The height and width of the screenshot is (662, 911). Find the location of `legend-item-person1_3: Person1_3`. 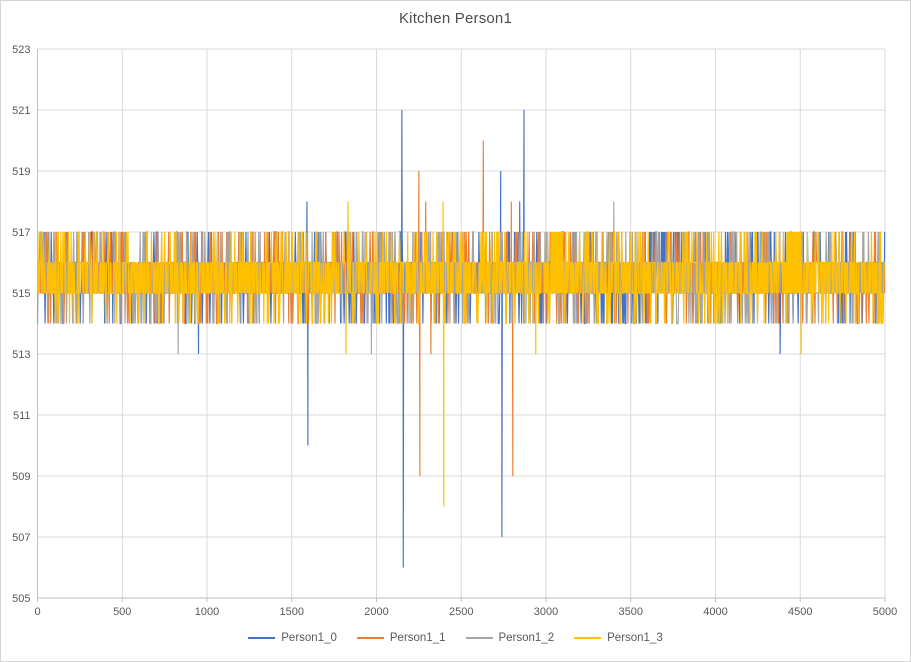

legend-item-person1_3: Person1_3 is located at coordinates (618, 638).